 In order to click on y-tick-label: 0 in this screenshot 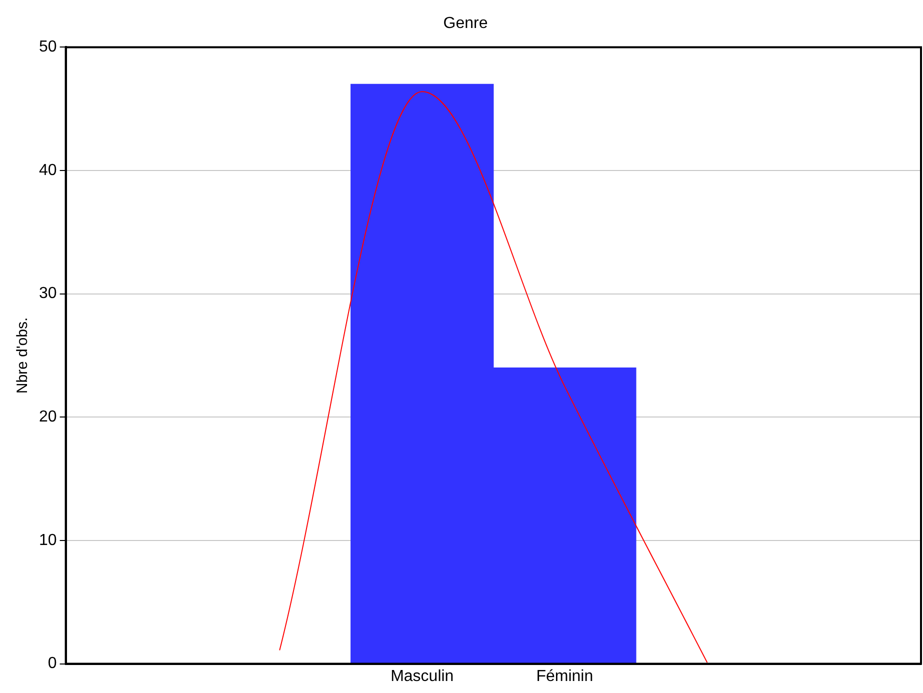, I will do `click(52, 663)`.